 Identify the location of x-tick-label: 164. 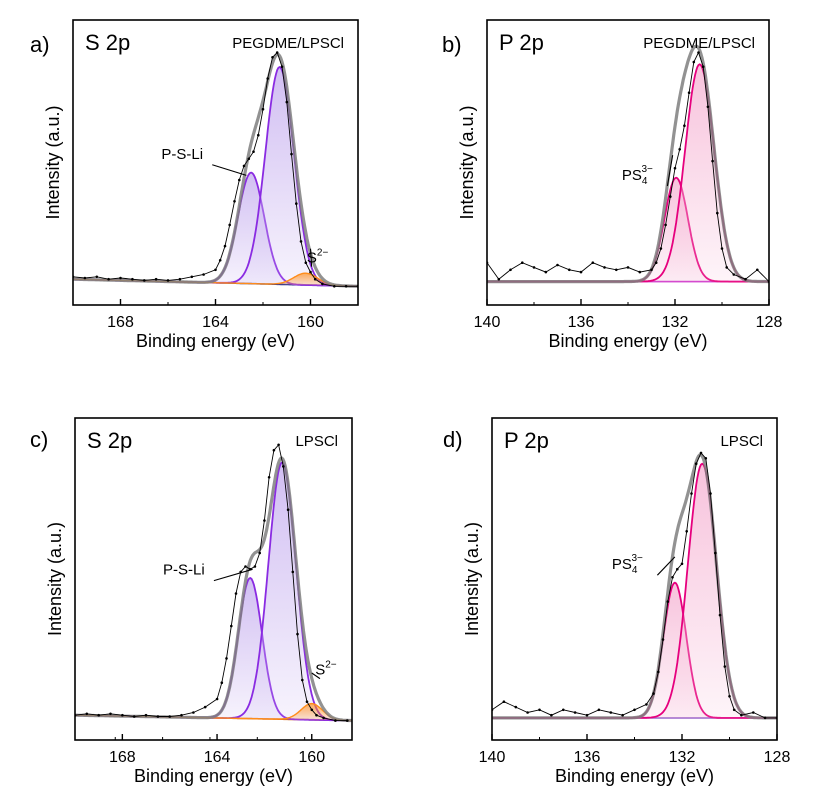
(217, 757).